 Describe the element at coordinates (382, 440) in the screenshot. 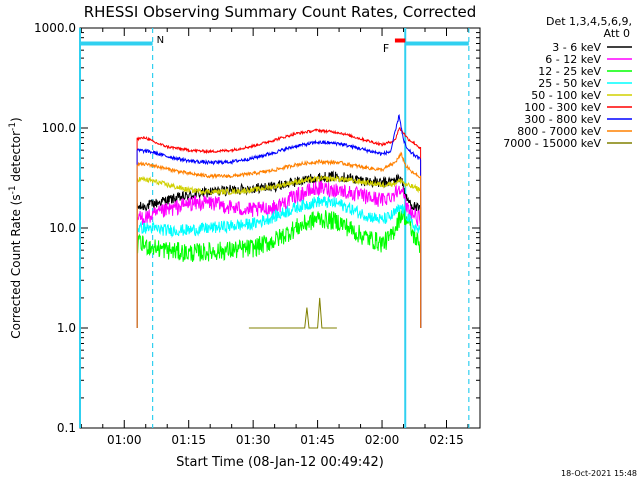

I see `x-tick-label: 02:00` at that location.